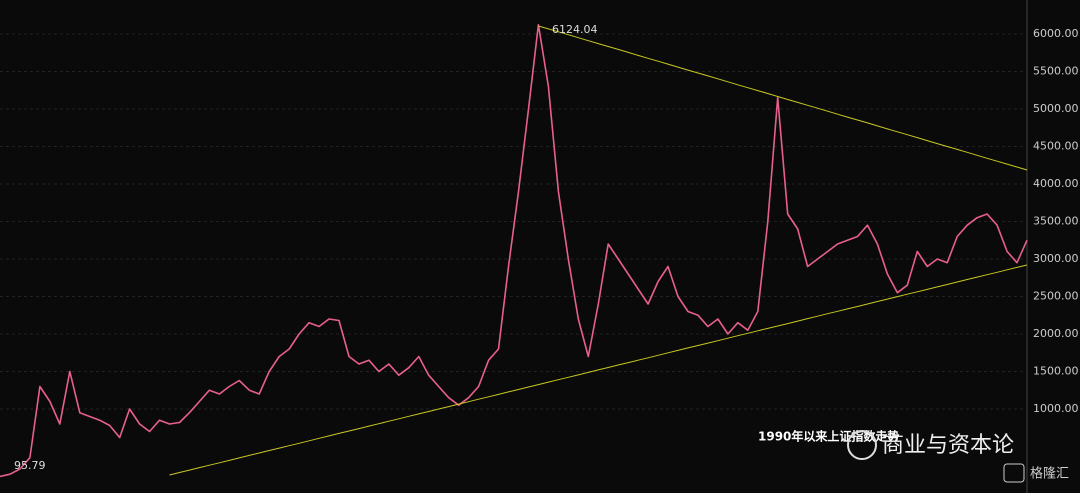 Image resolution: width=1080 pixels, height=493 pixels. What do you see at coordinates (1056, 220) in the screenshot?
I see `y-tick-label: 3500.00` at bounding box center [1056, 220].